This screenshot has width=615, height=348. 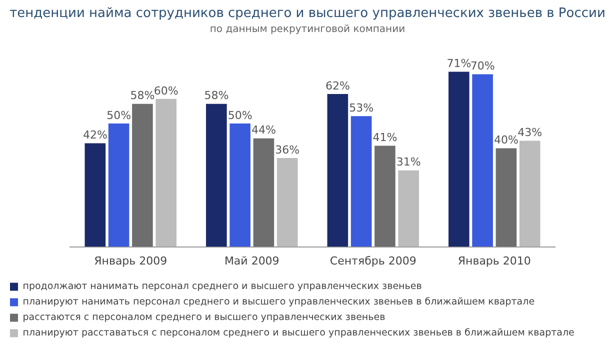 What do you see at coordinates (385, 137) in the screenshot?
I see `data-label: 41%` at bounding box center [385, 137].